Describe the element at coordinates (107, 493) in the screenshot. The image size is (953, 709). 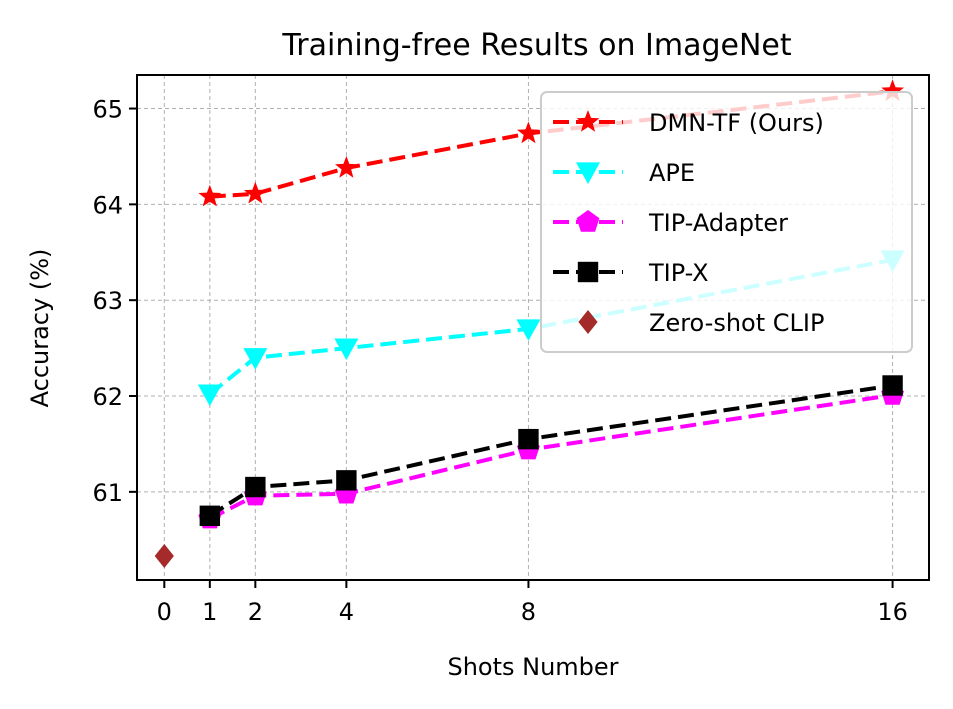
I see `y-tick-label: 61` at that location.